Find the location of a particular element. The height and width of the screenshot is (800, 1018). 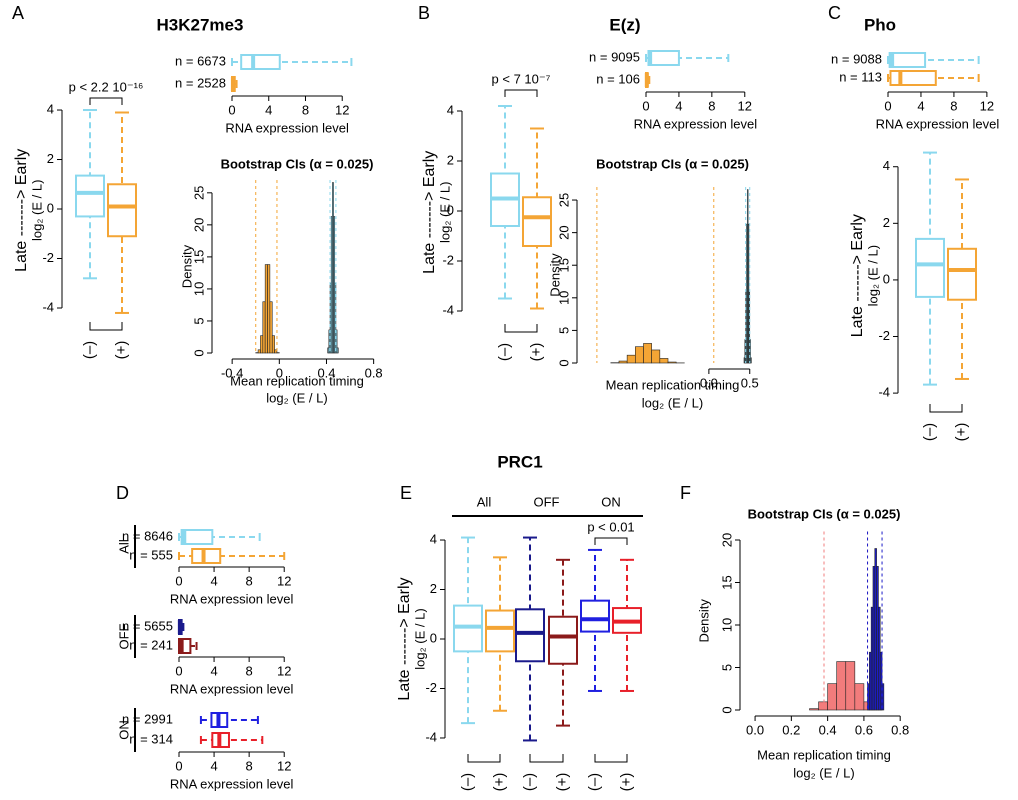

x-tick-label: 0.2 is located at coordinates (791, 729).